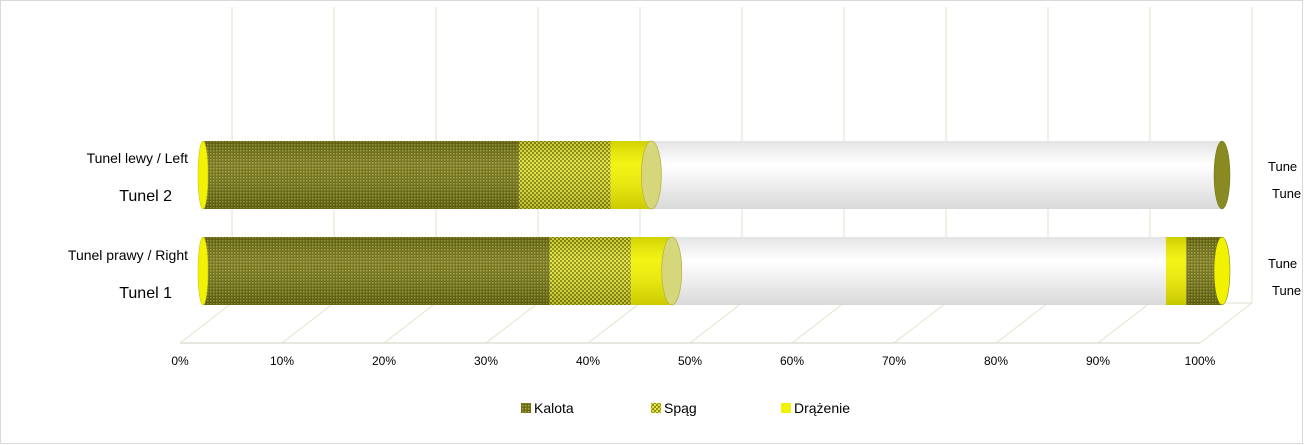 The height and width of the screenshot is (445, 1304). I want to click on x-tick-label: 20%, so click(384, 361).